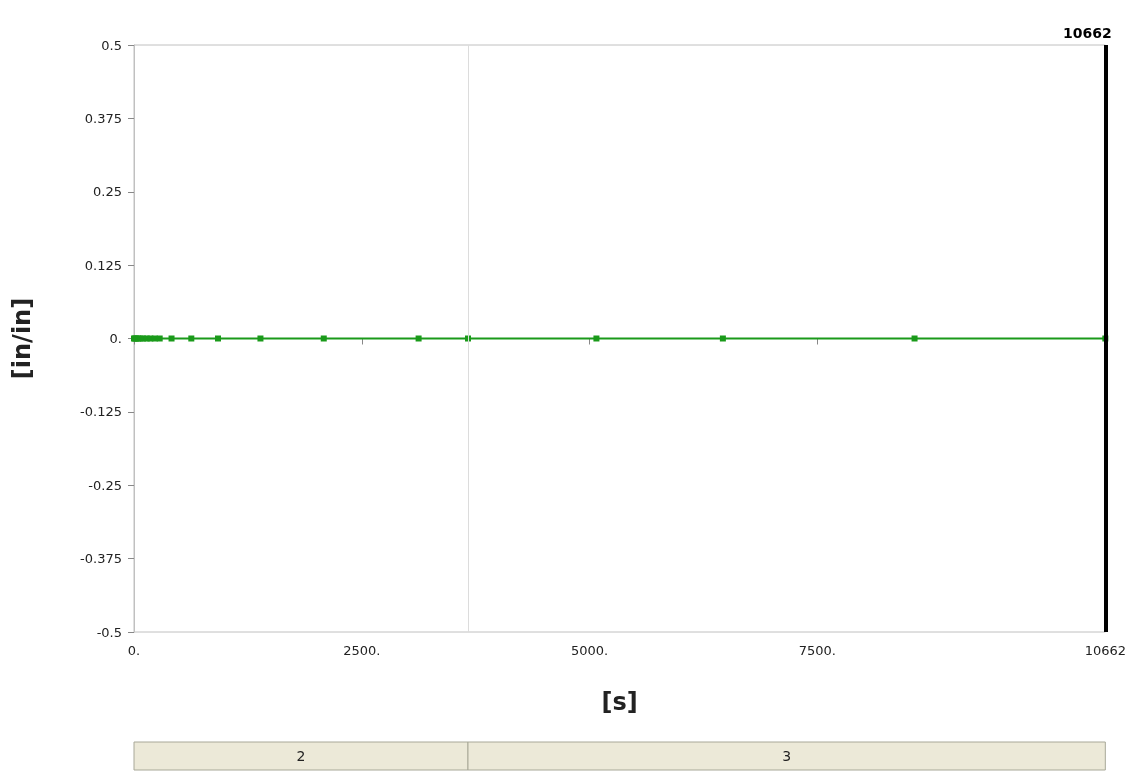  Describe the element at coordinates (115, 338) in the screenshot. I see `y-tick-label: 0.` at that location.